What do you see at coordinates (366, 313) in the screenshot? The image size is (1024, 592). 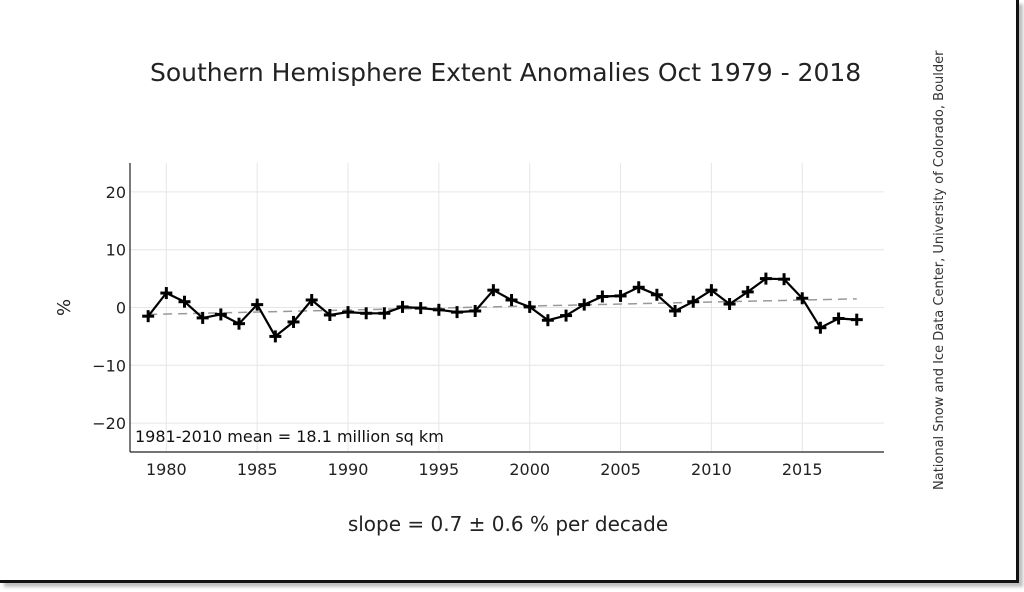 I see `data-point-1991` at bounding box center [366, 313].